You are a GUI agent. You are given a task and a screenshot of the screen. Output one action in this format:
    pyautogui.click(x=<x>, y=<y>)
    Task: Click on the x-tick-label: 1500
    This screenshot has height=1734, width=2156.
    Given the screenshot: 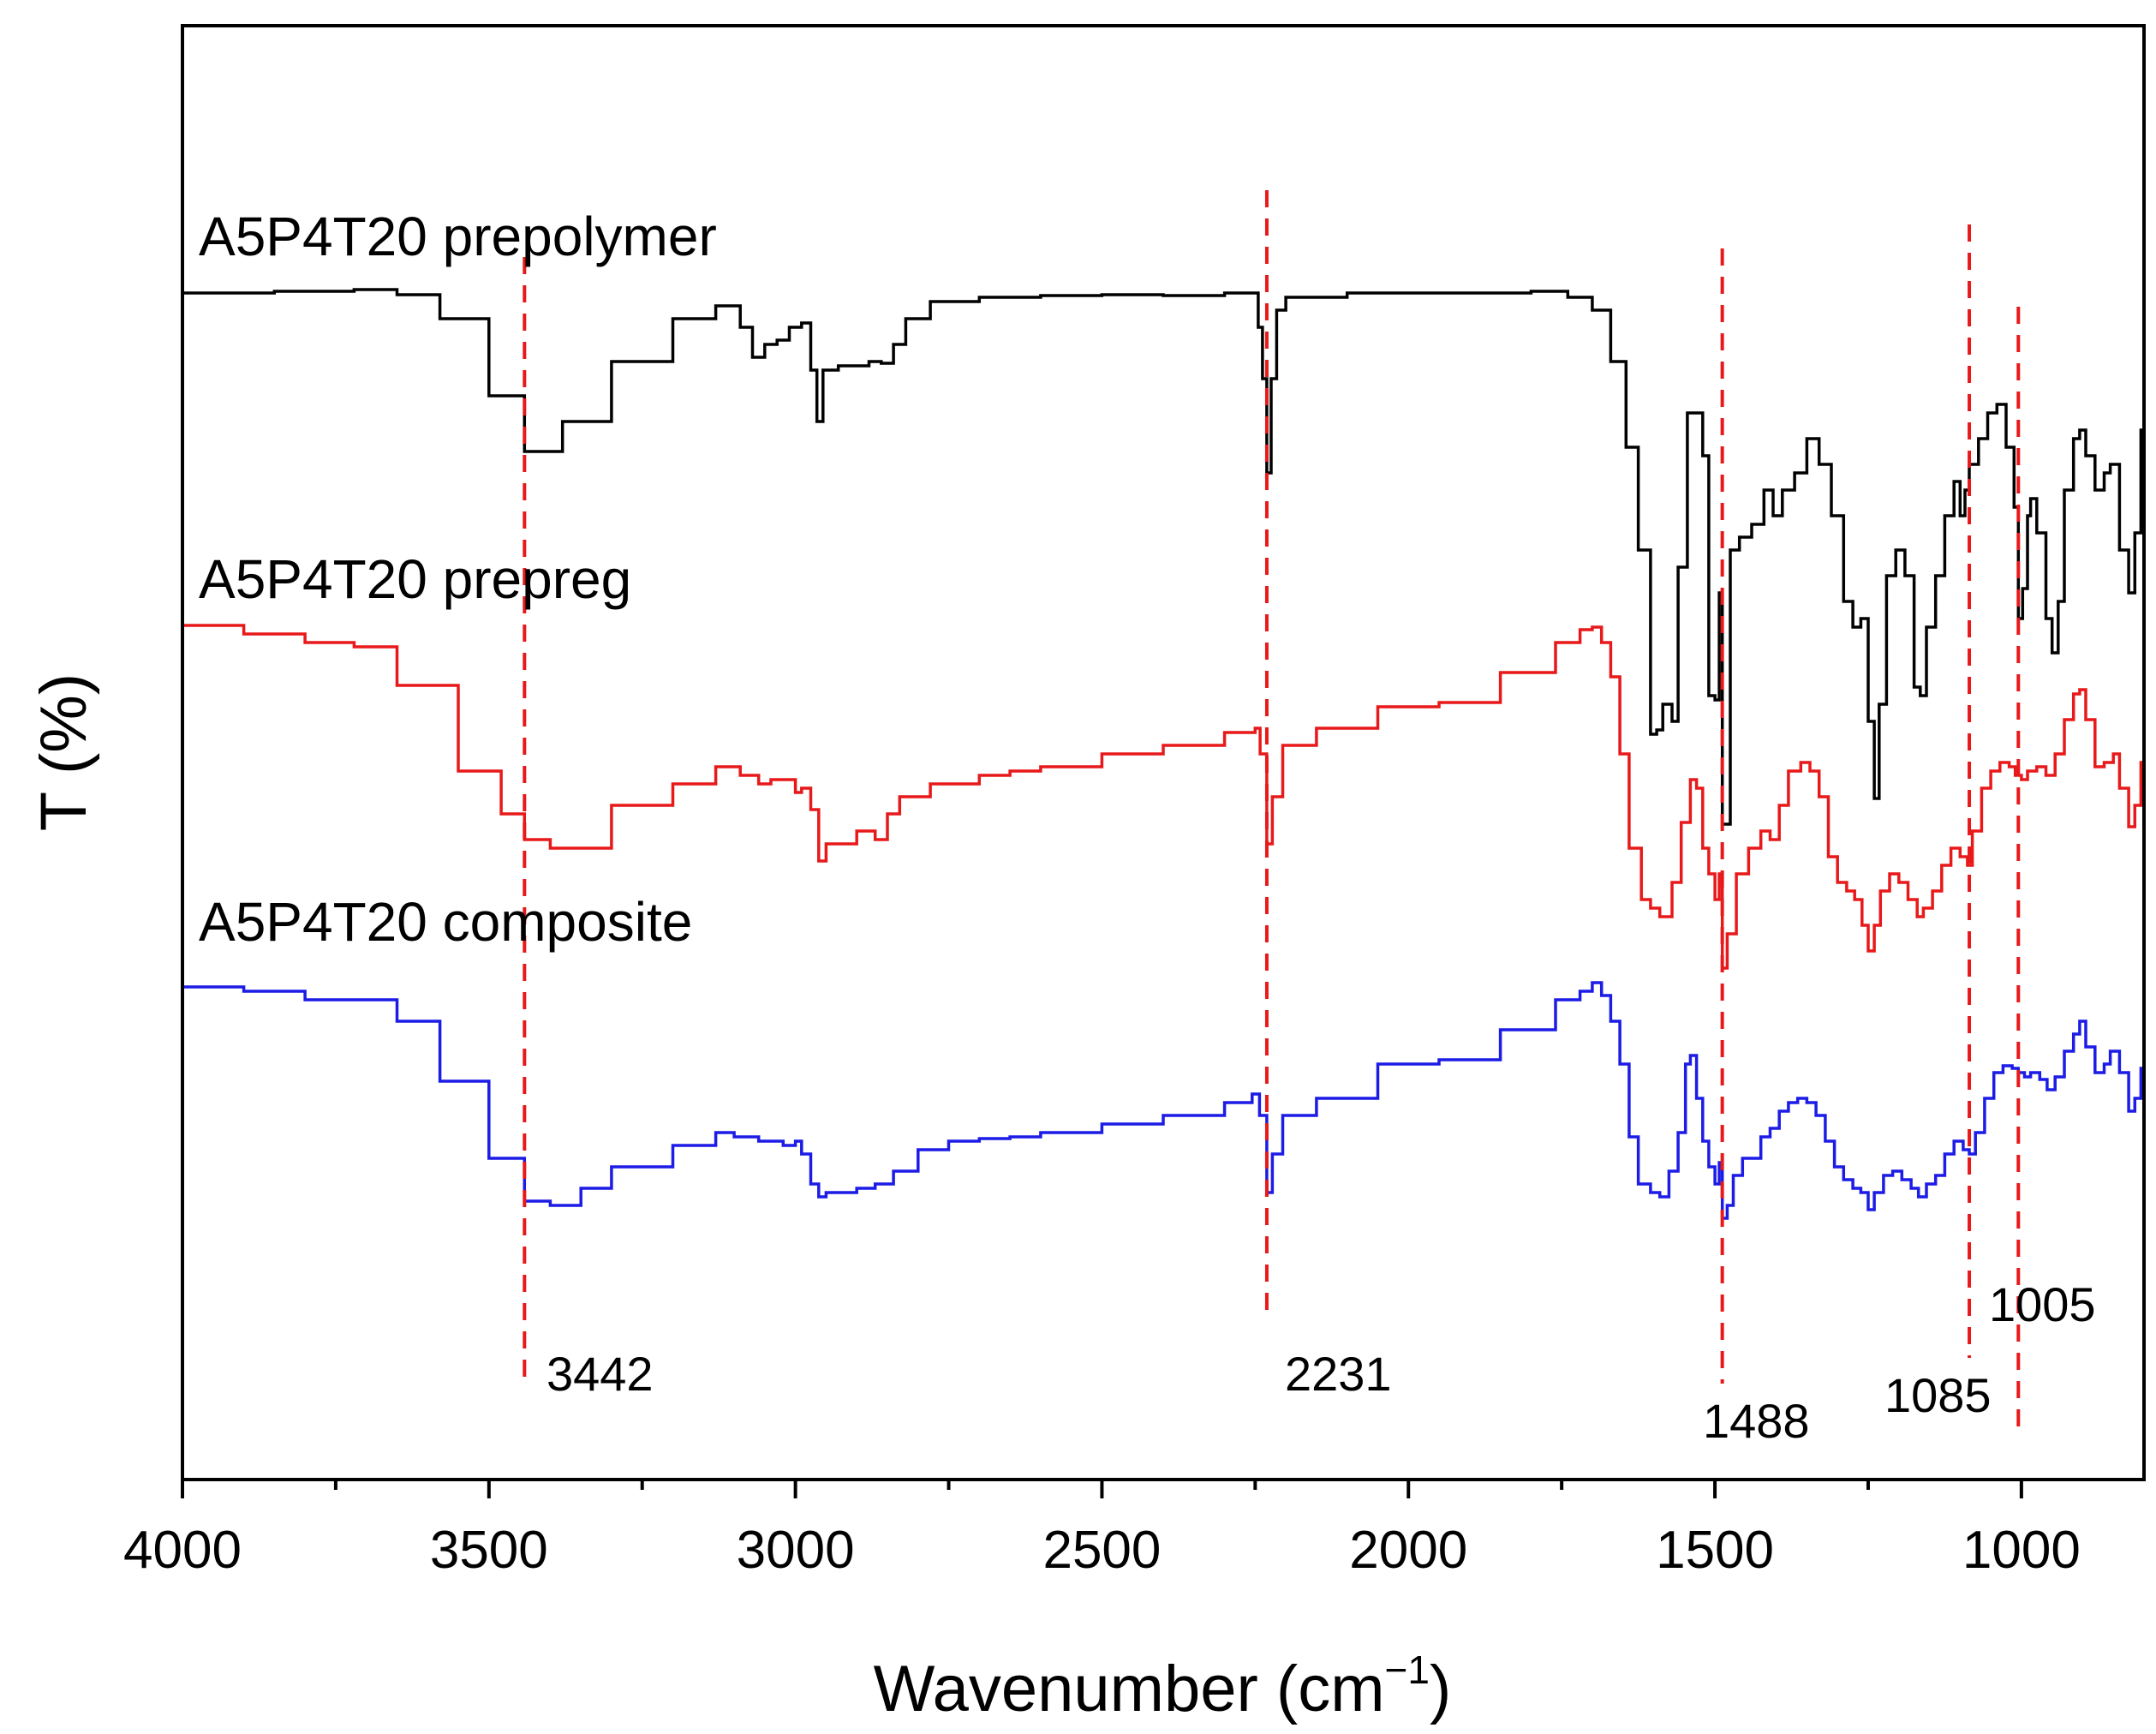 What is the action you would take?
    pyautogui.click(x=1715, y=1551)
    